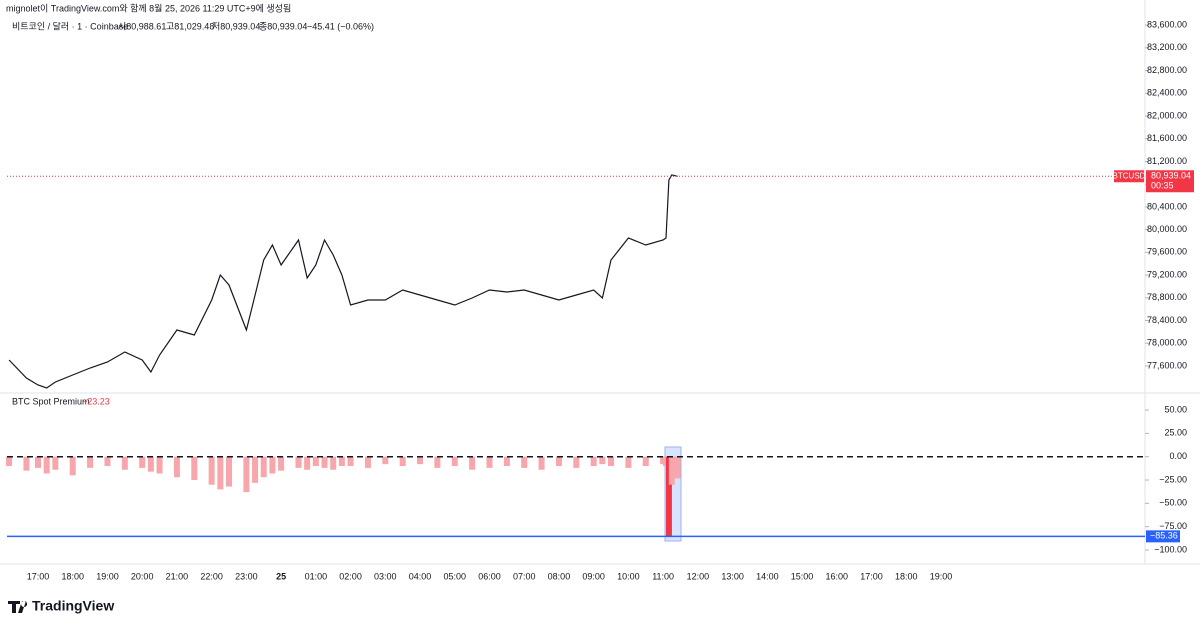  Describe the element at coordinates (107, 576) in the screenshot. I see `x-tick-label: 19:00` at that location.